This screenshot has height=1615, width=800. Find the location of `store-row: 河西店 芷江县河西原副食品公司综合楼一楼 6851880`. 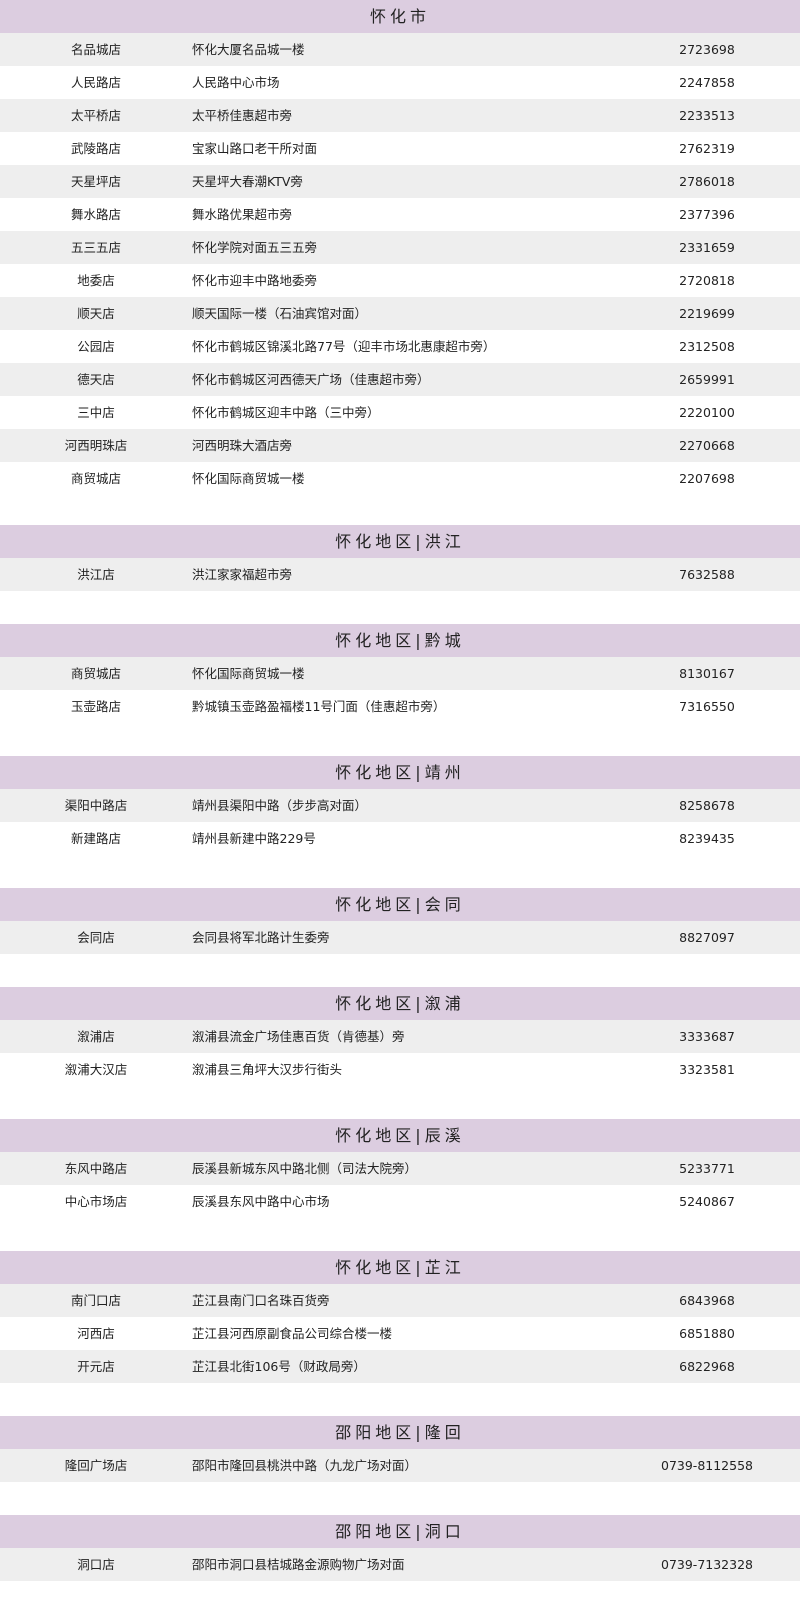

store-row: 河西店 芷江县河西原副食品公司综合楼一楼 6851880 is located at coordinates (400, 1333).